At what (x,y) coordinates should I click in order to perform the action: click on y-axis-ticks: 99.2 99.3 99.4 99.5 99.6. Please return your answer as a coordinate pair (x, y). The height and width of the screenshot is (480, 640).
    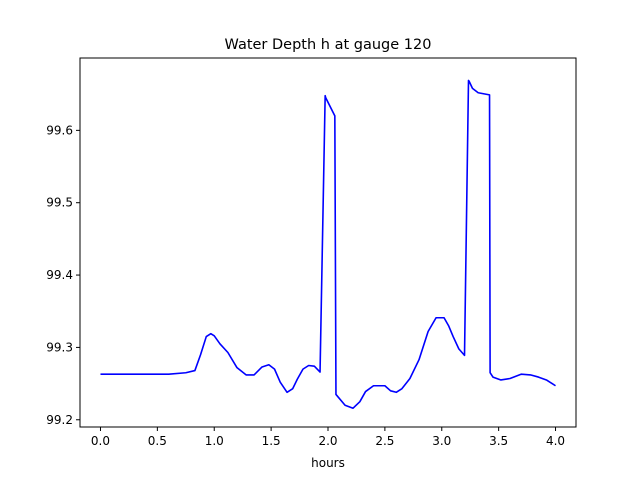
    Looking at the image, I should click on (63, 275).